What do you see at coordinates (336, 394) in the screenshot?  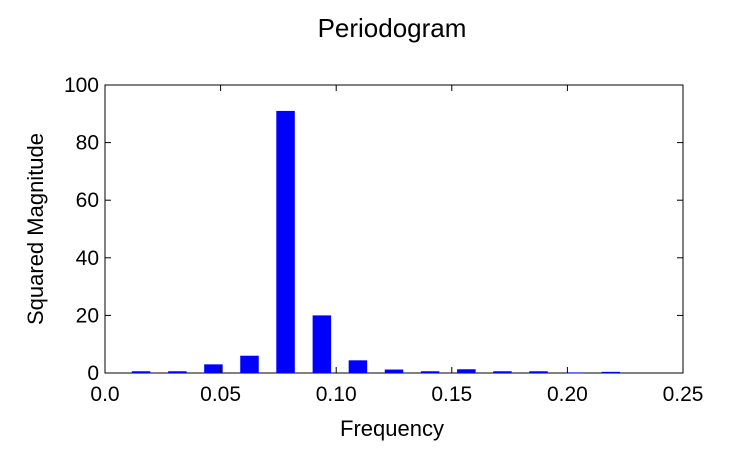 I see `x-tick-label: 0.10` at bounding box center [336, 394].